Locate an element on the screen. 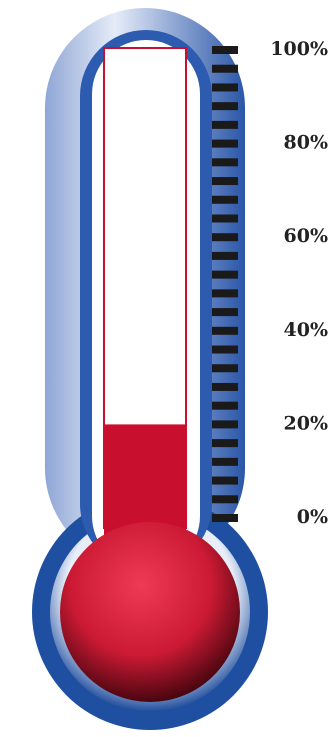 The image size is (333, 737). y-tick-label: 40% is located at coordinates (306, 330).